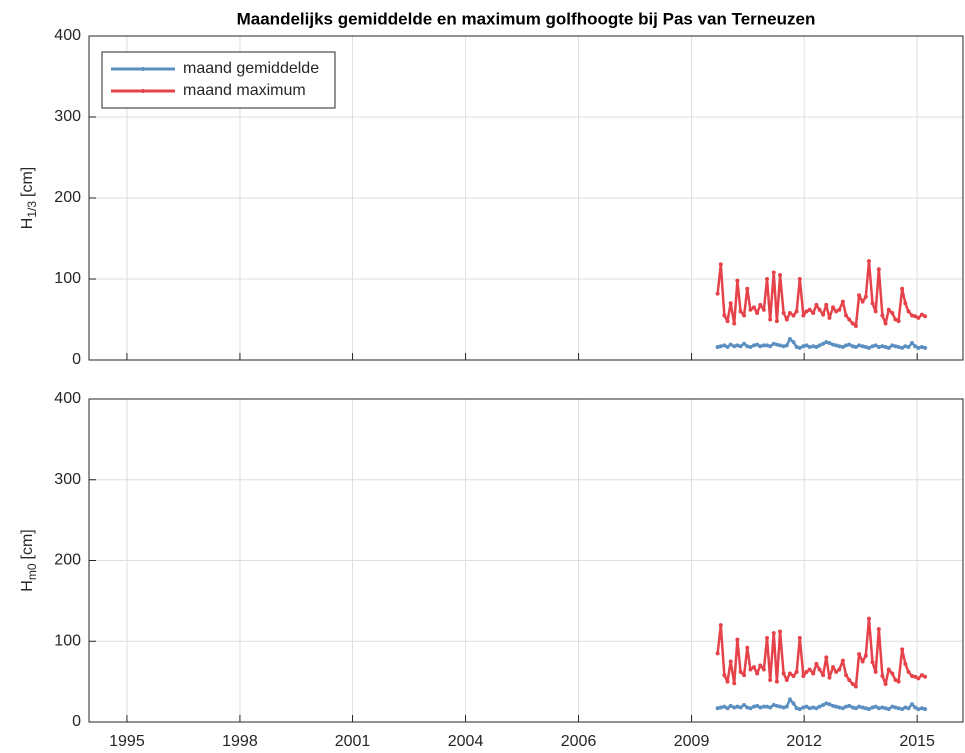 This screenshot has width=965, height=753. Describe the element at coordinates (27, 182) in the screenshot. I see `y-label-unit: [cm]` at that location.